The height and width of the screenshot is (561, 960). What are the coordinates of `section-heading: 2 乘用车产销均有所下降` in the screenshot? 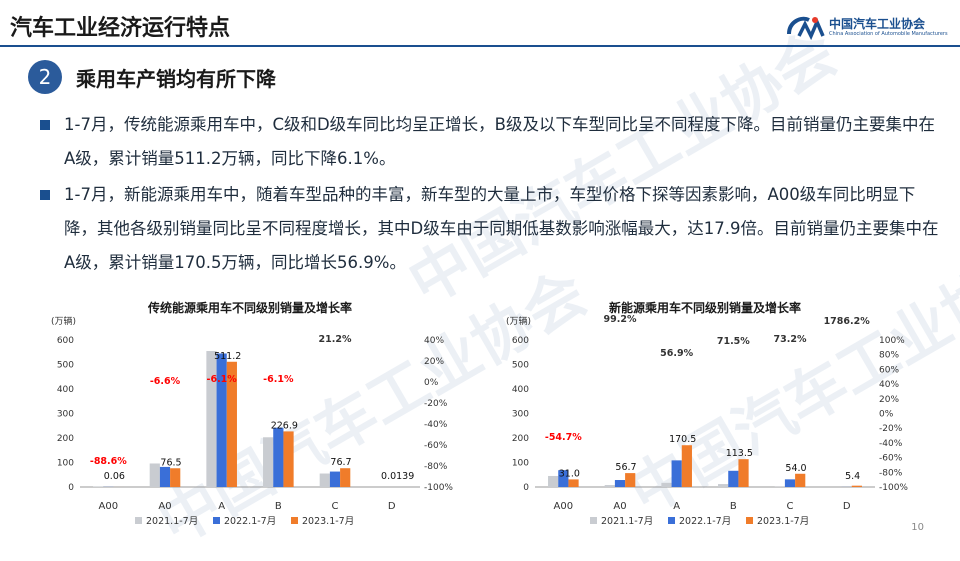 It's located at (152, 77).